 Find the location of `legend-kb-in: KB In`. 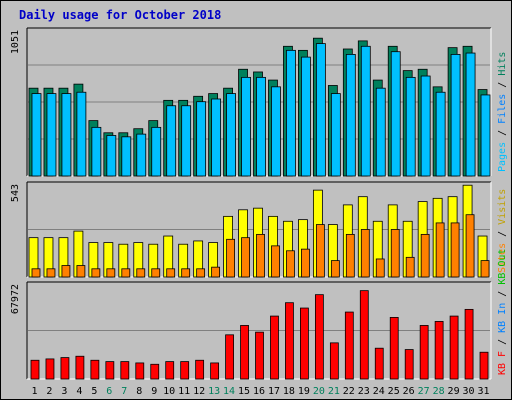

legend-kb-in: KB In is located at coordinates (502, 318).